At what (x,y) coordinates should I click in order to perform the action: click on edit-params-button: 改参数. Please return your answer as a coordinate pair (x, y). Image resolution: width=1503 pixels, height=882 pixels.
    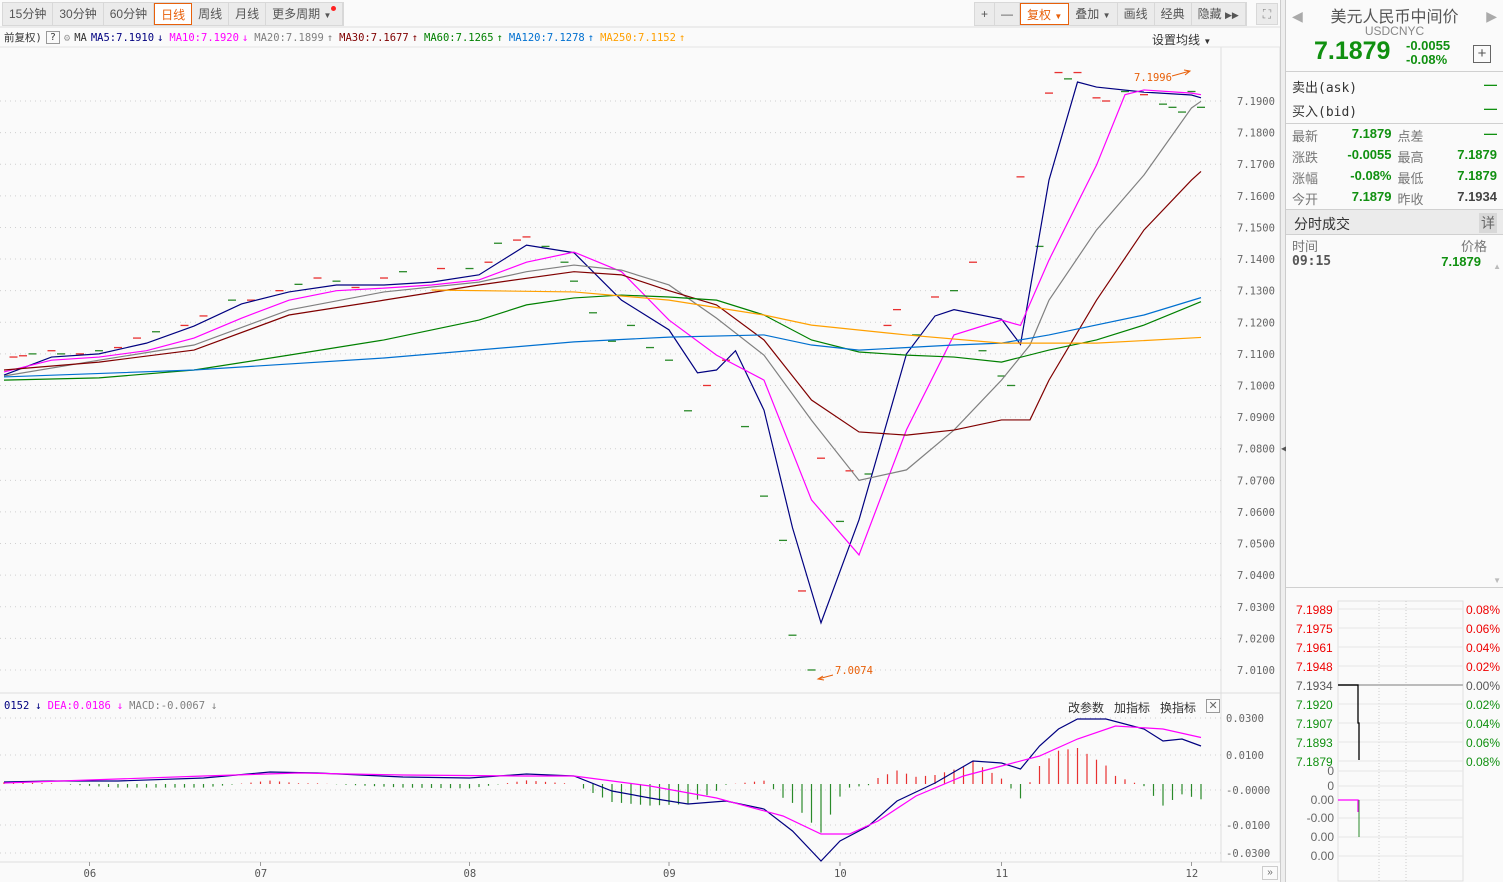
    Looking at the image, I should click on (1086, 708).